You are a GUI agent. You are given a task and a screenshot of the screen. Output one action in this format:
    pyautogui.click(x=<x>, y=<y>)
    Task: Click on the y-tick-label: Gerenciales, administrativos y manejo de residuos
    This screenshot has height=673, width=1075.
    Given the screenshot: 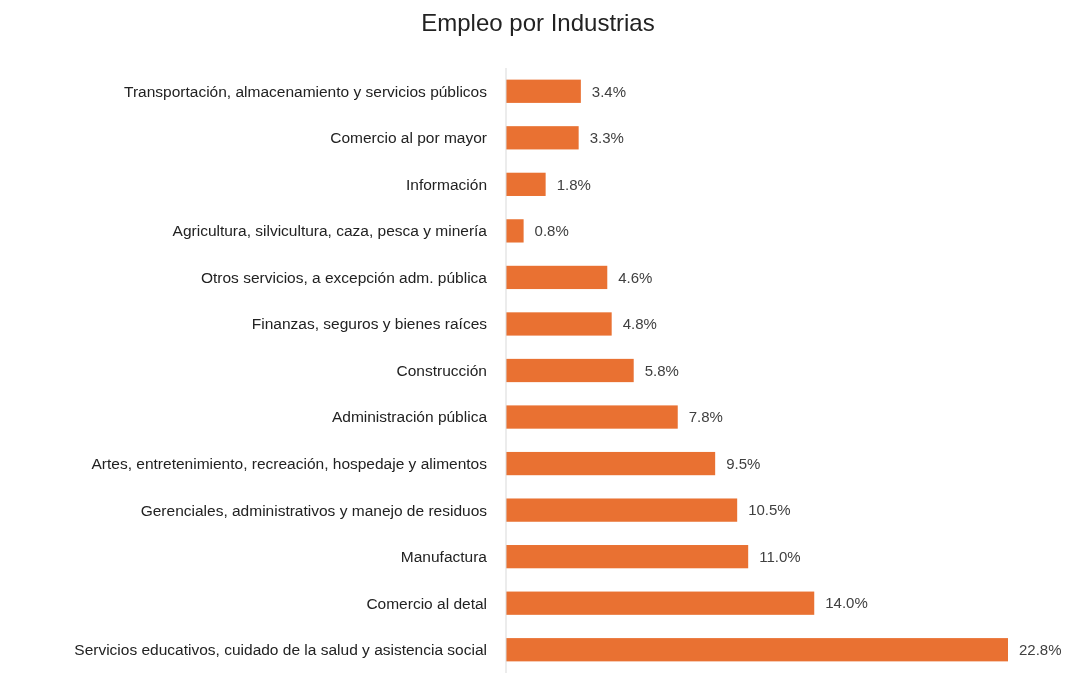 What is the action you would take?
    pyautogui.click(x=314, y=510)
    